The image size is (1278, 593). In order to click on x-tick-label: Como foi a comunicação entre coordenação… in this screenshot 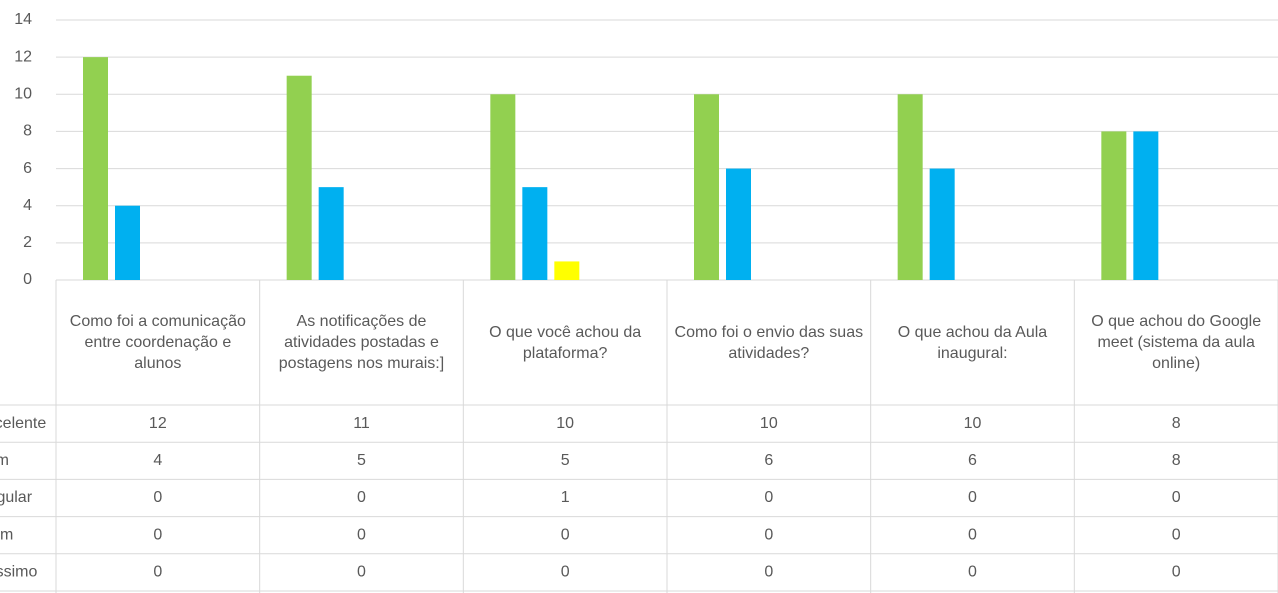, I will do `click(157, 342)`.